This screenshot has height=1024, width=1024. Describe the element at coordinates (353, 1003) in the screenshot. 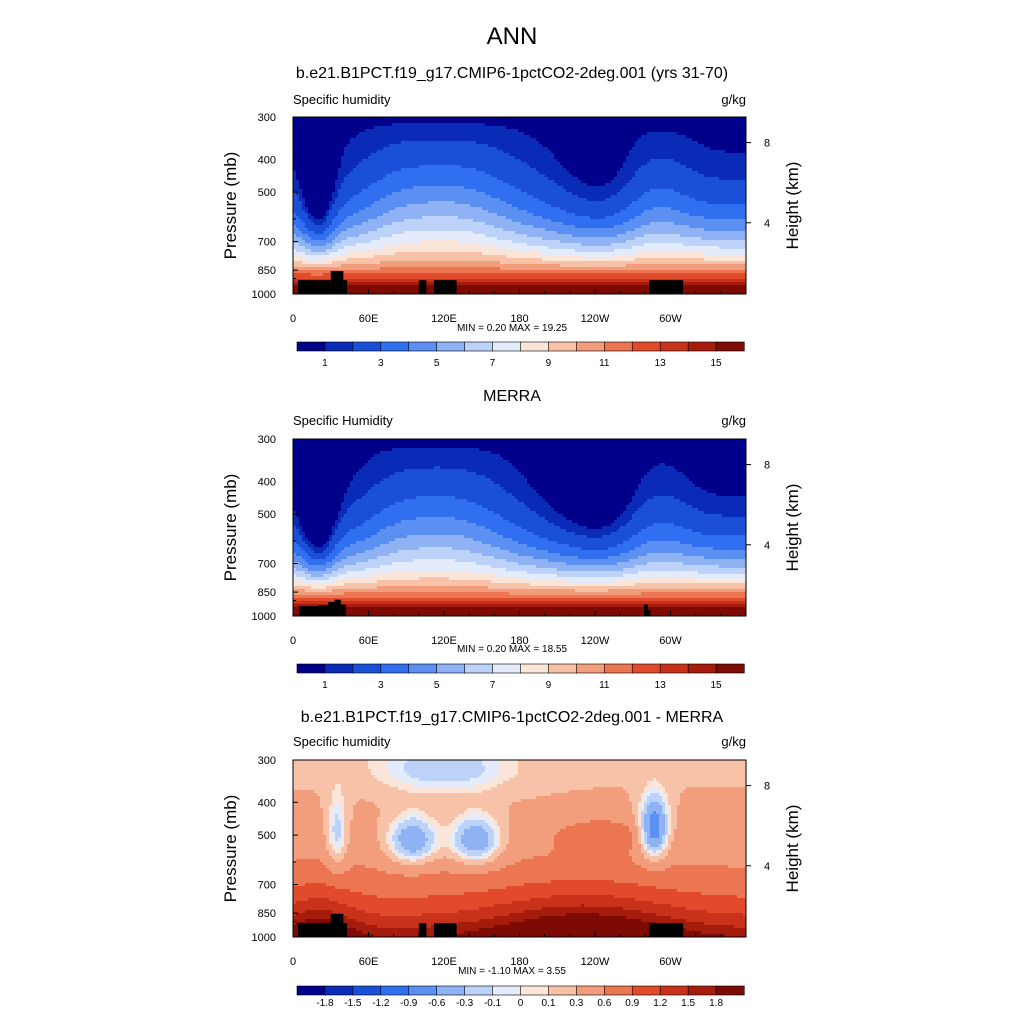

I see `colorbar-label: -1.5` at that location.